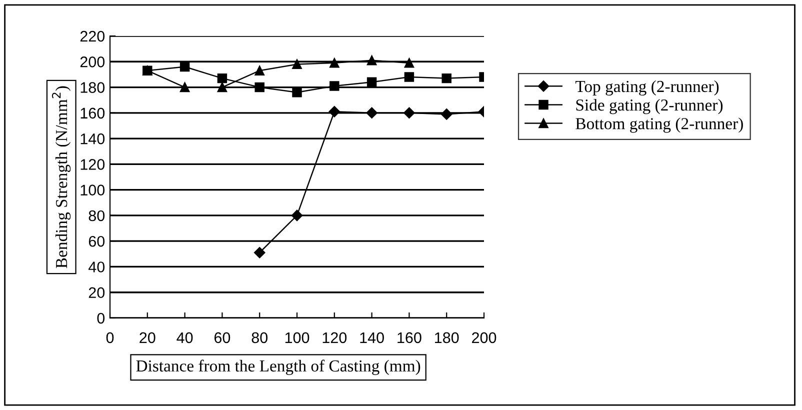  What do you see at coordinates (92, 164) in the screenshot?
I see `y-tick-label: 120` at bounding box center [92, 164].